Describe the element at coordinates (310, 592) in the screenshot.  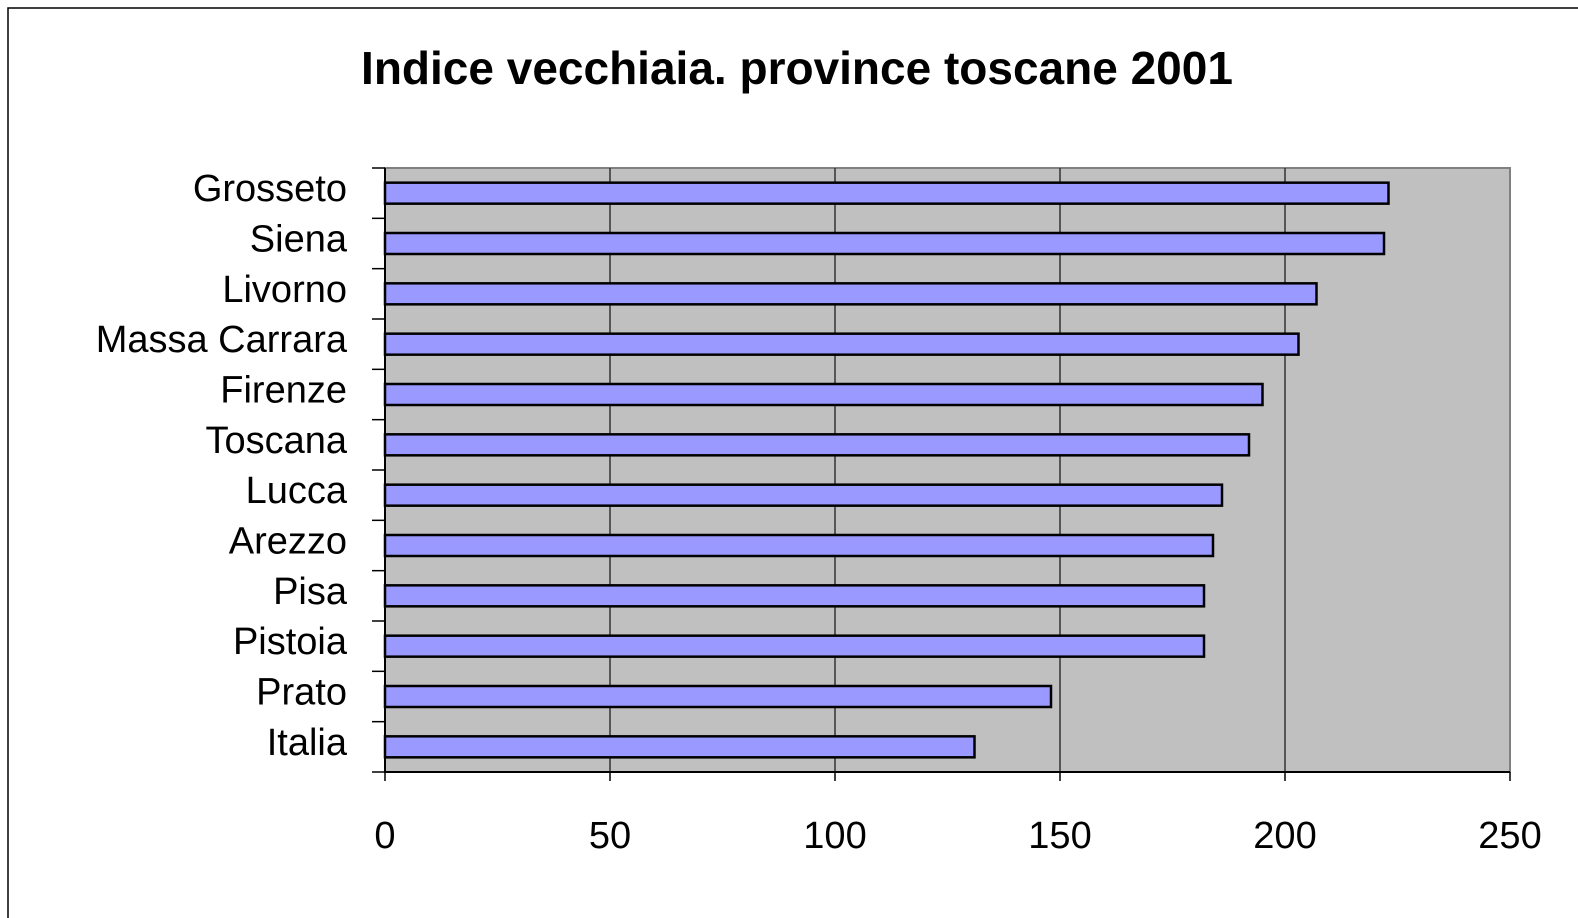
I see `y-tick-label: Pisa` at that location.